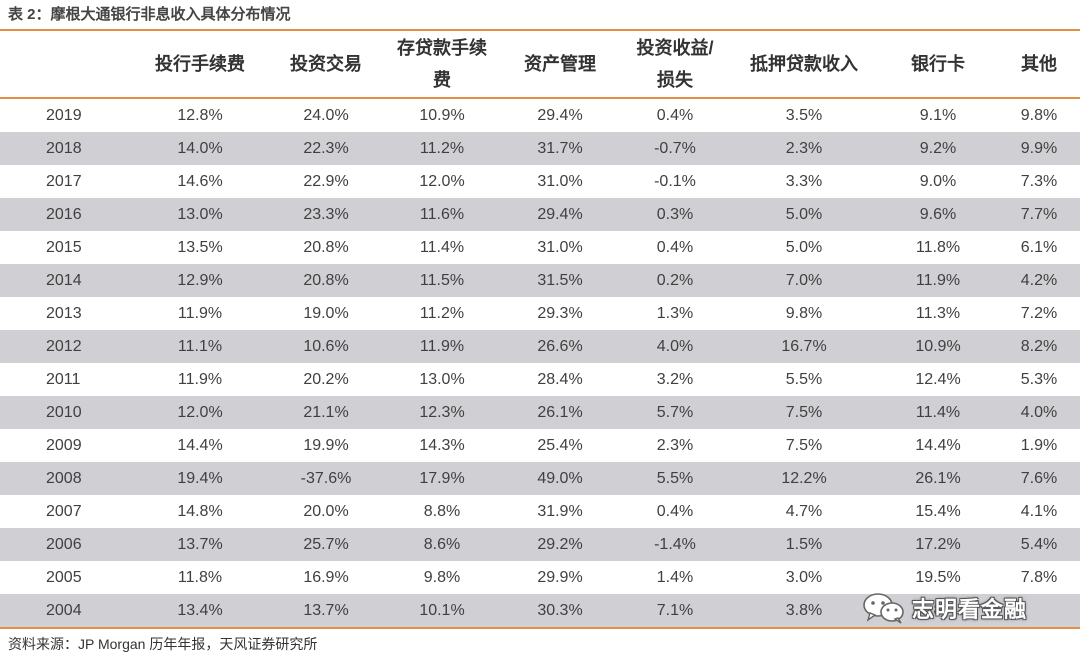  Describe the element at coordinates (200, 115) in the screenshot. I see `value-cell: 12.8%` at that location.